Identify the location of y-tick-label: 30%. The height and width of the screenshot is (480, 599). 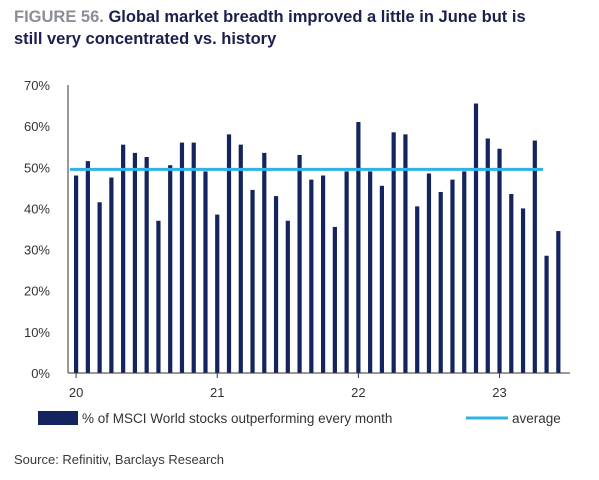
(37, 250).